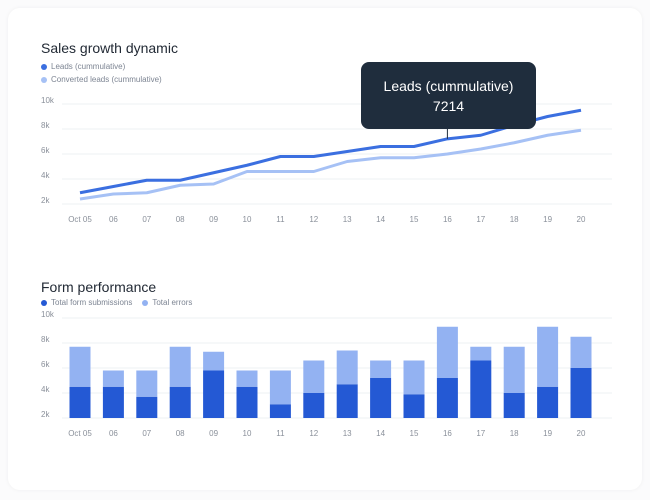 The width and height of the screenshot is (650, 500). I want to click on form-chart-title: Form performance, so click(99, 287).